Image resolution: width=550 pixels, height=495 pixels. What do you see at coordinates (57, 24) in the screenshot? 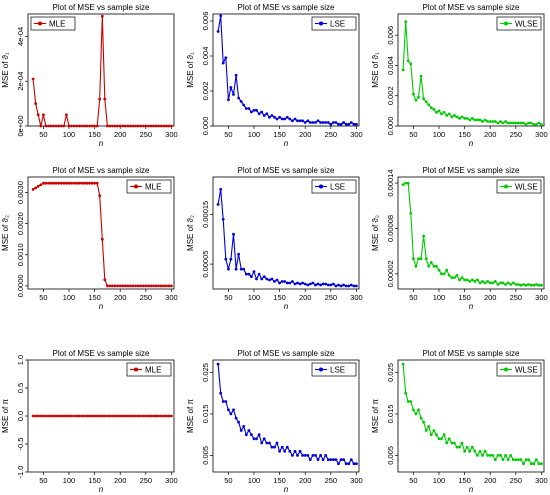
I see `legend-label: MLE` at bounding box center [57, 24].